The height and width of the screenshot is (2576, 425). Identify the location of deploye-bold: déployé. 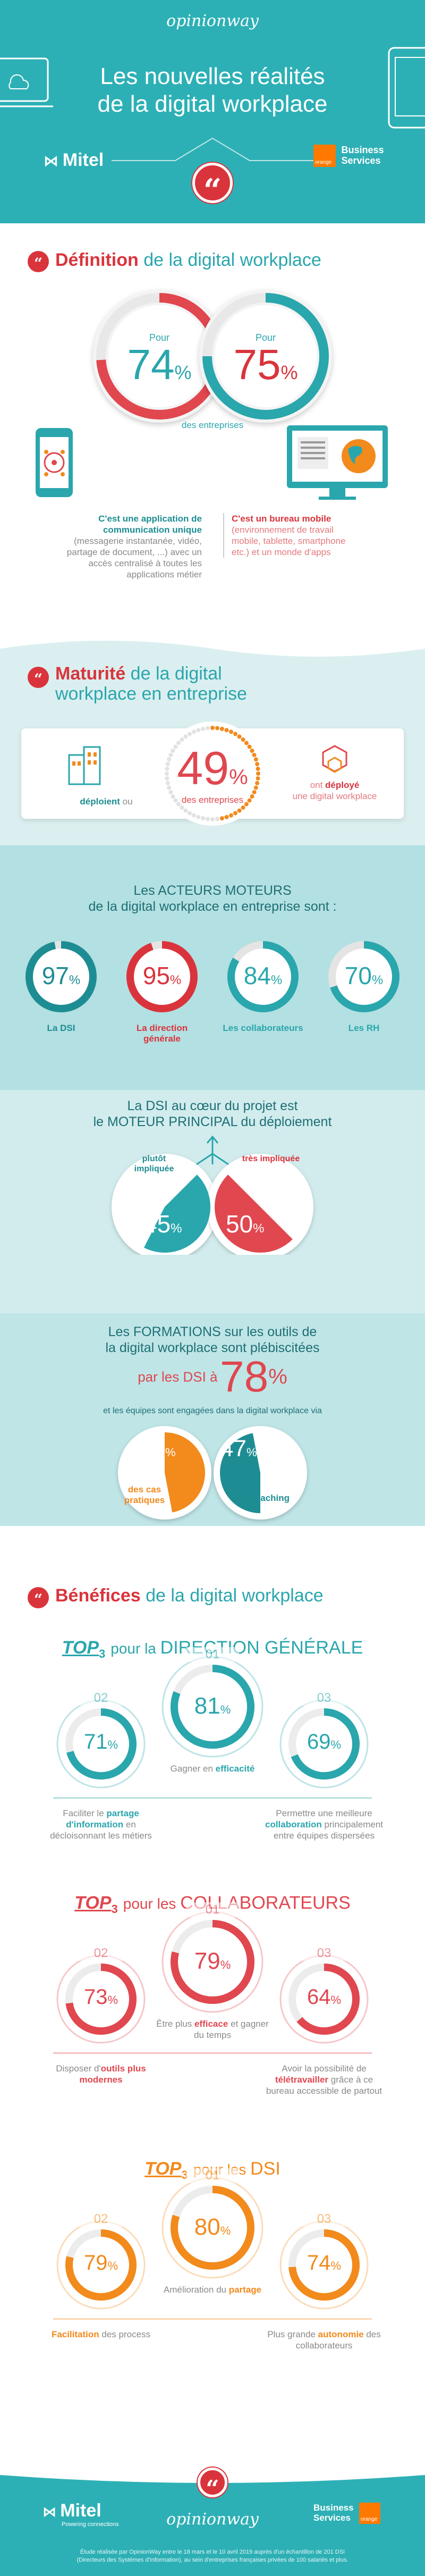
(342, 785).